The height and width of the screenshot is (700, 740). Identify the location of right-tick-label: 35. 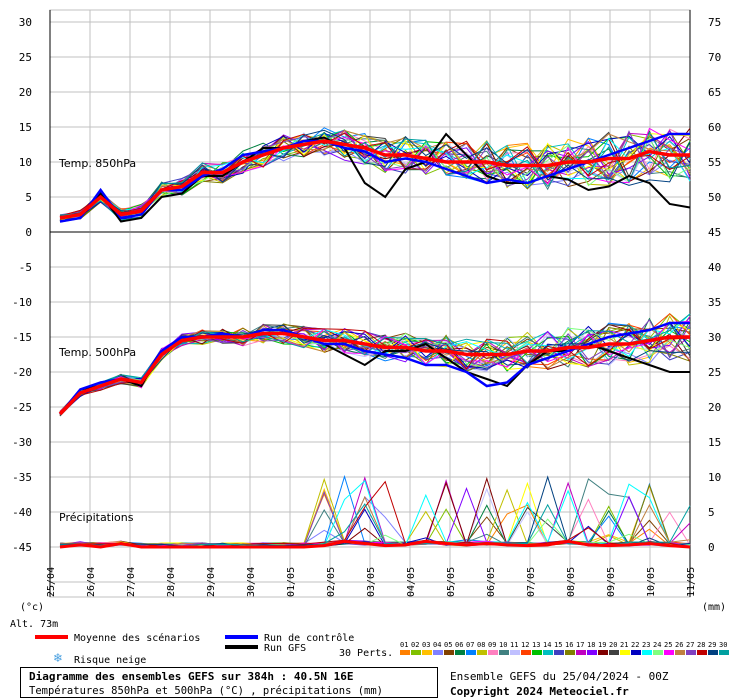
(714, 302).